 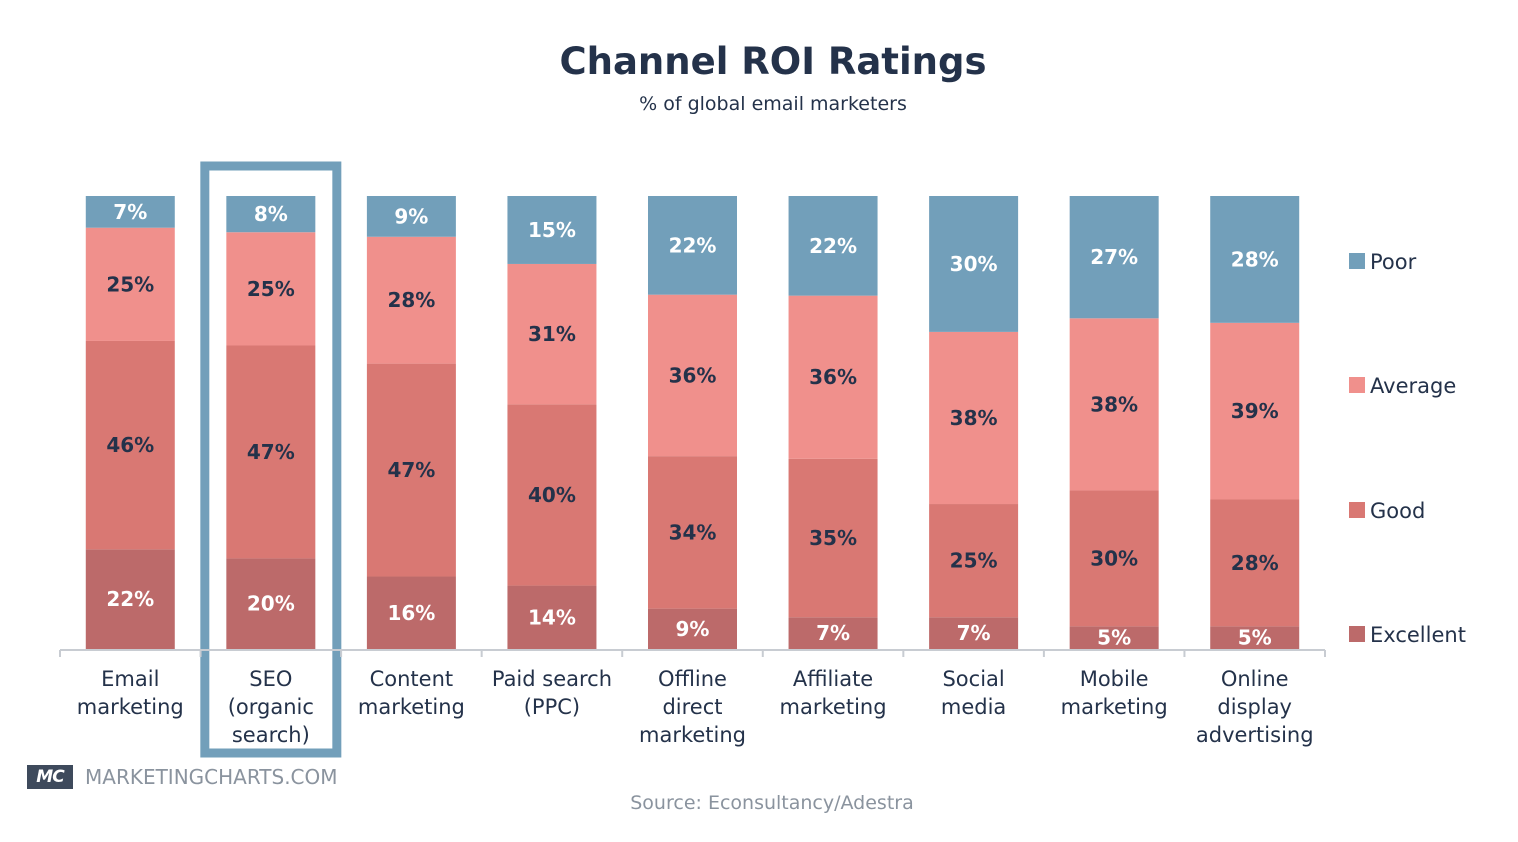 I want to click on legend-label: Excellent, so click(x=1418, y=635).